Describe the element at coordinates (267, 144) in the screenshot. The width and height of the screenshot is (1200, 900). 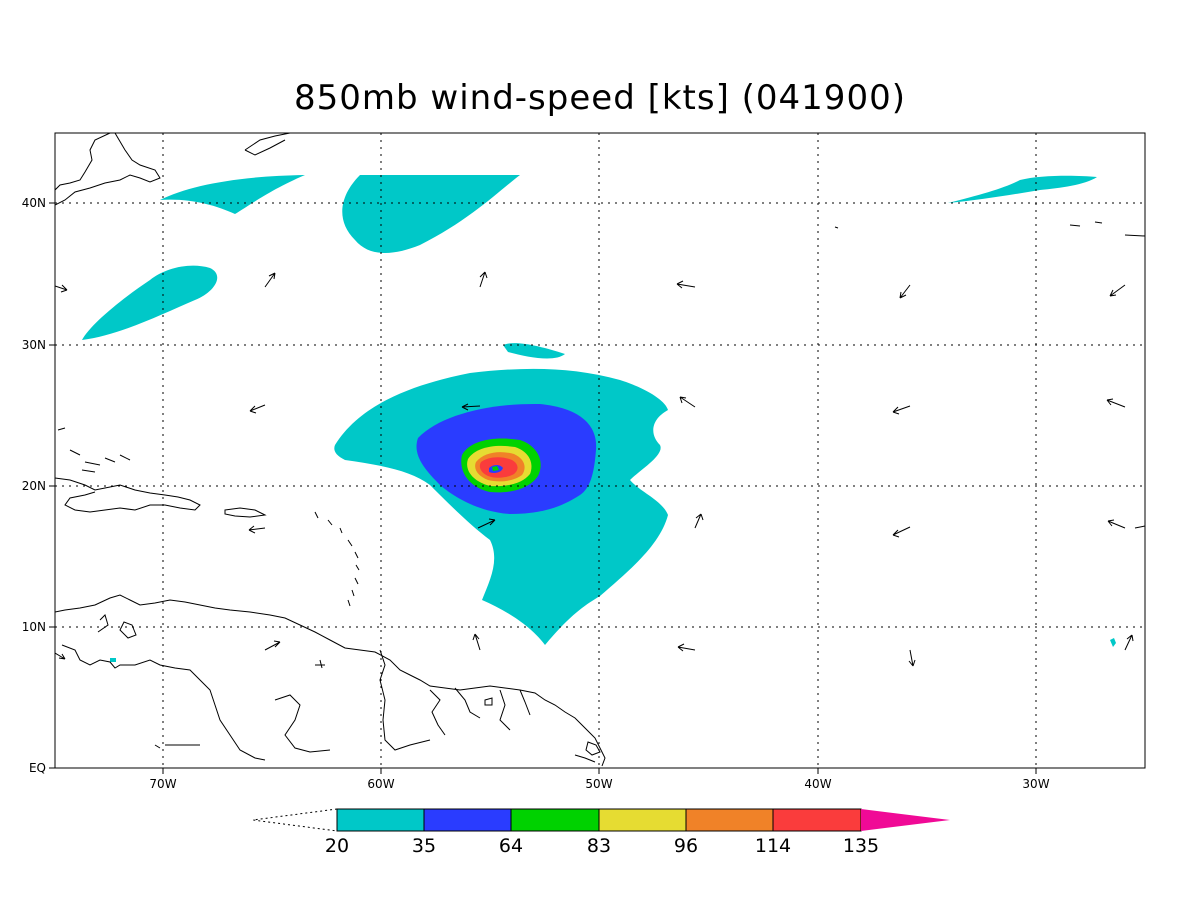
I see `coast-nova-scotia` at that location.